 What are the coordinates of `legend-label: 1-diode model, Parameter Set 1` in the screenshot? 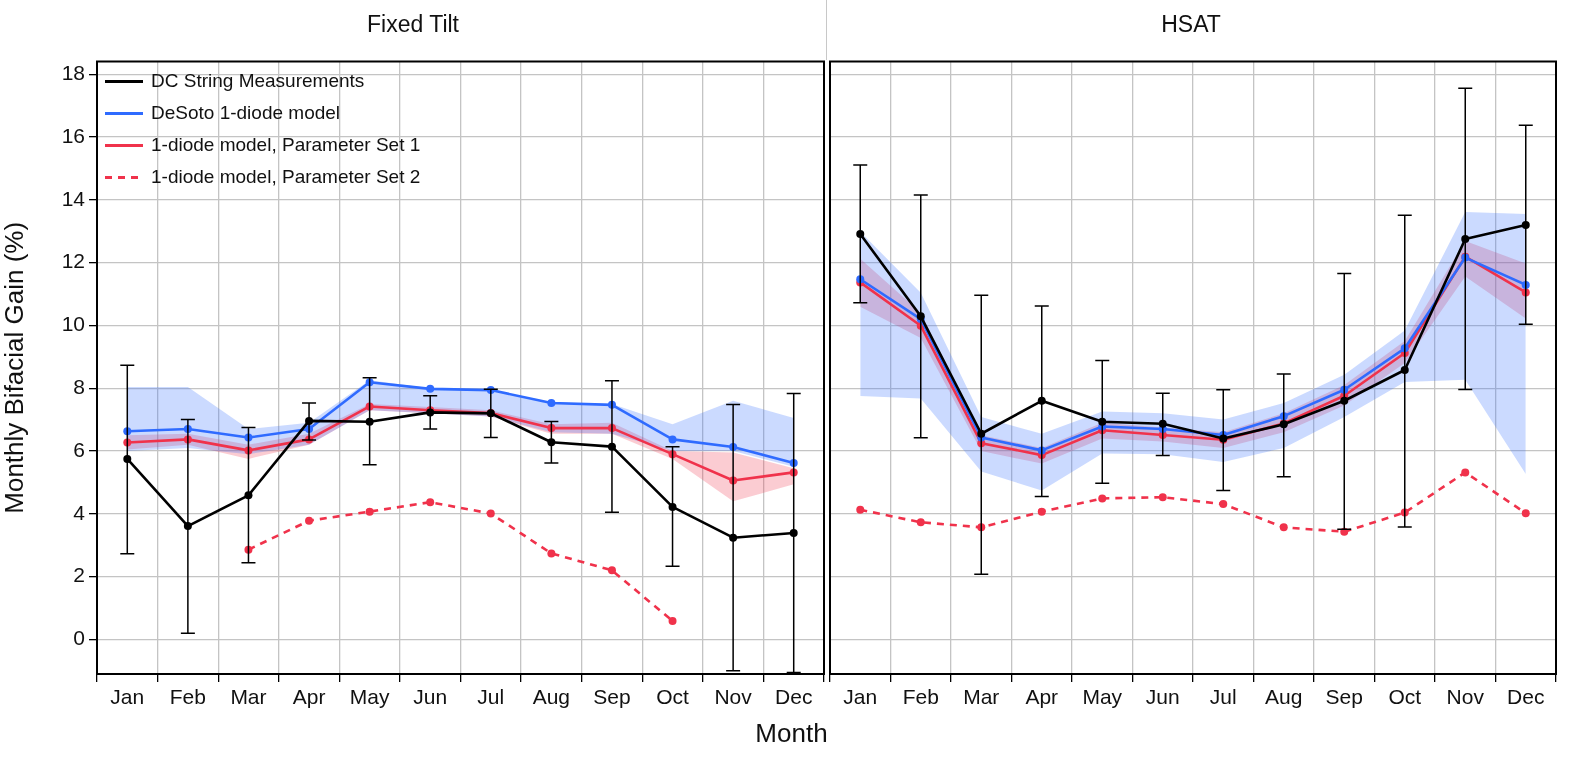 It's located at (286, 144).